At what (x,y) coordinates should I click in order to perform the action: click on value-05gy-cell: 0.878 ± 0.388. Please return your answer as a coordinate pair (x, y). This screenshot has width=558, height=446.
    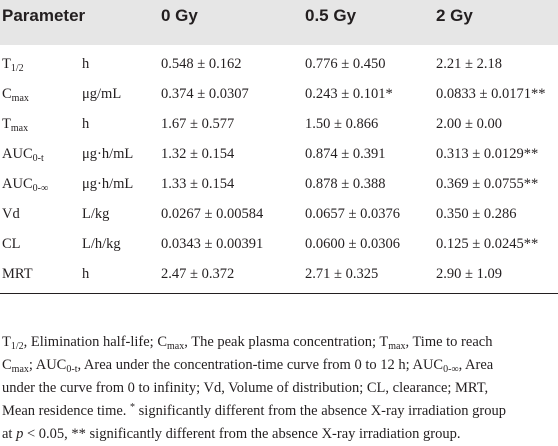
    Looking at the image, I should click on (345, 184).